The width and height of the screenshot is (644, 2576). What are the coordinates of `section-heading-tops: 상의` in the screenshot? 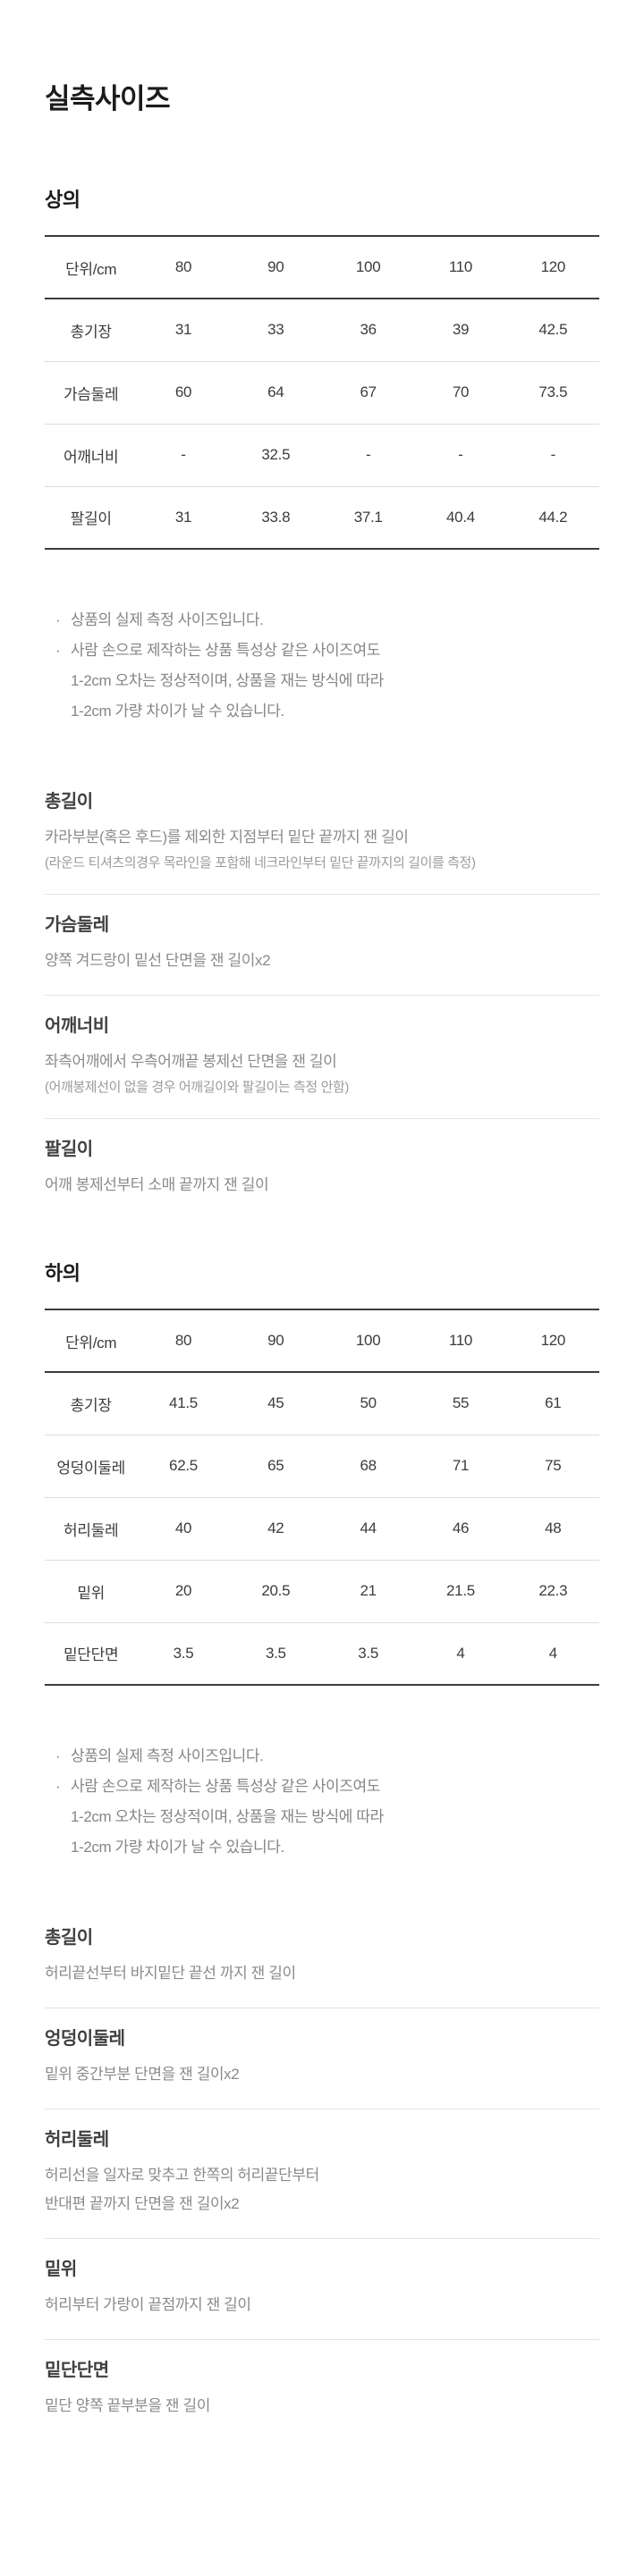 It's located at (62, 200).